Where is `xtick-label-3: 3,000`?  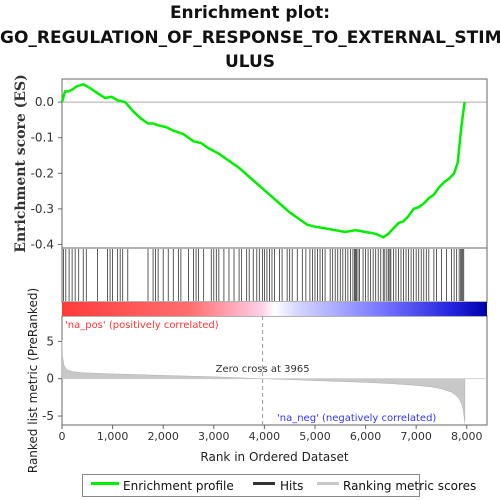
xtick-label-3: 3,000 is located at coordinates (214, 436).